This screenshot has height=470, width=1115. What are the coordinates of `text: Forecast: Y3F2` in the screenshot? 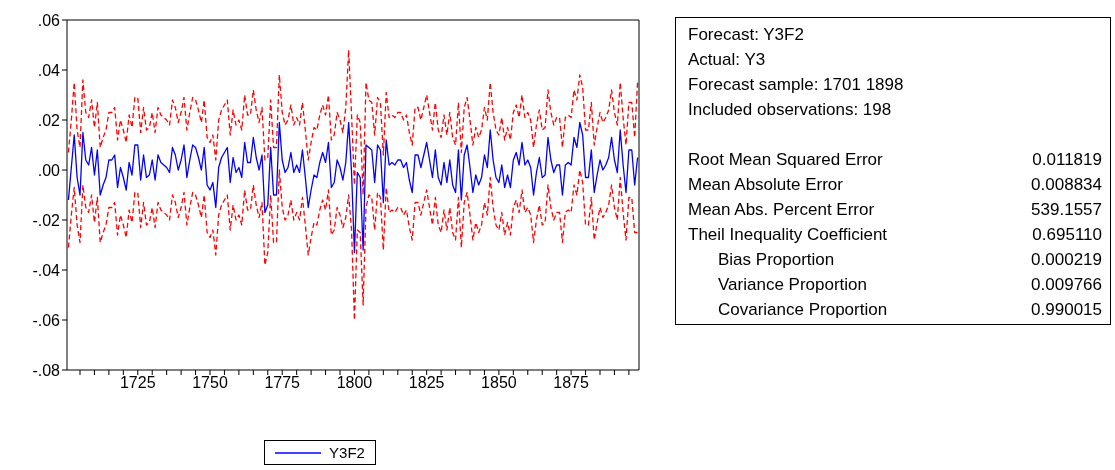 It's located at (746, 35).